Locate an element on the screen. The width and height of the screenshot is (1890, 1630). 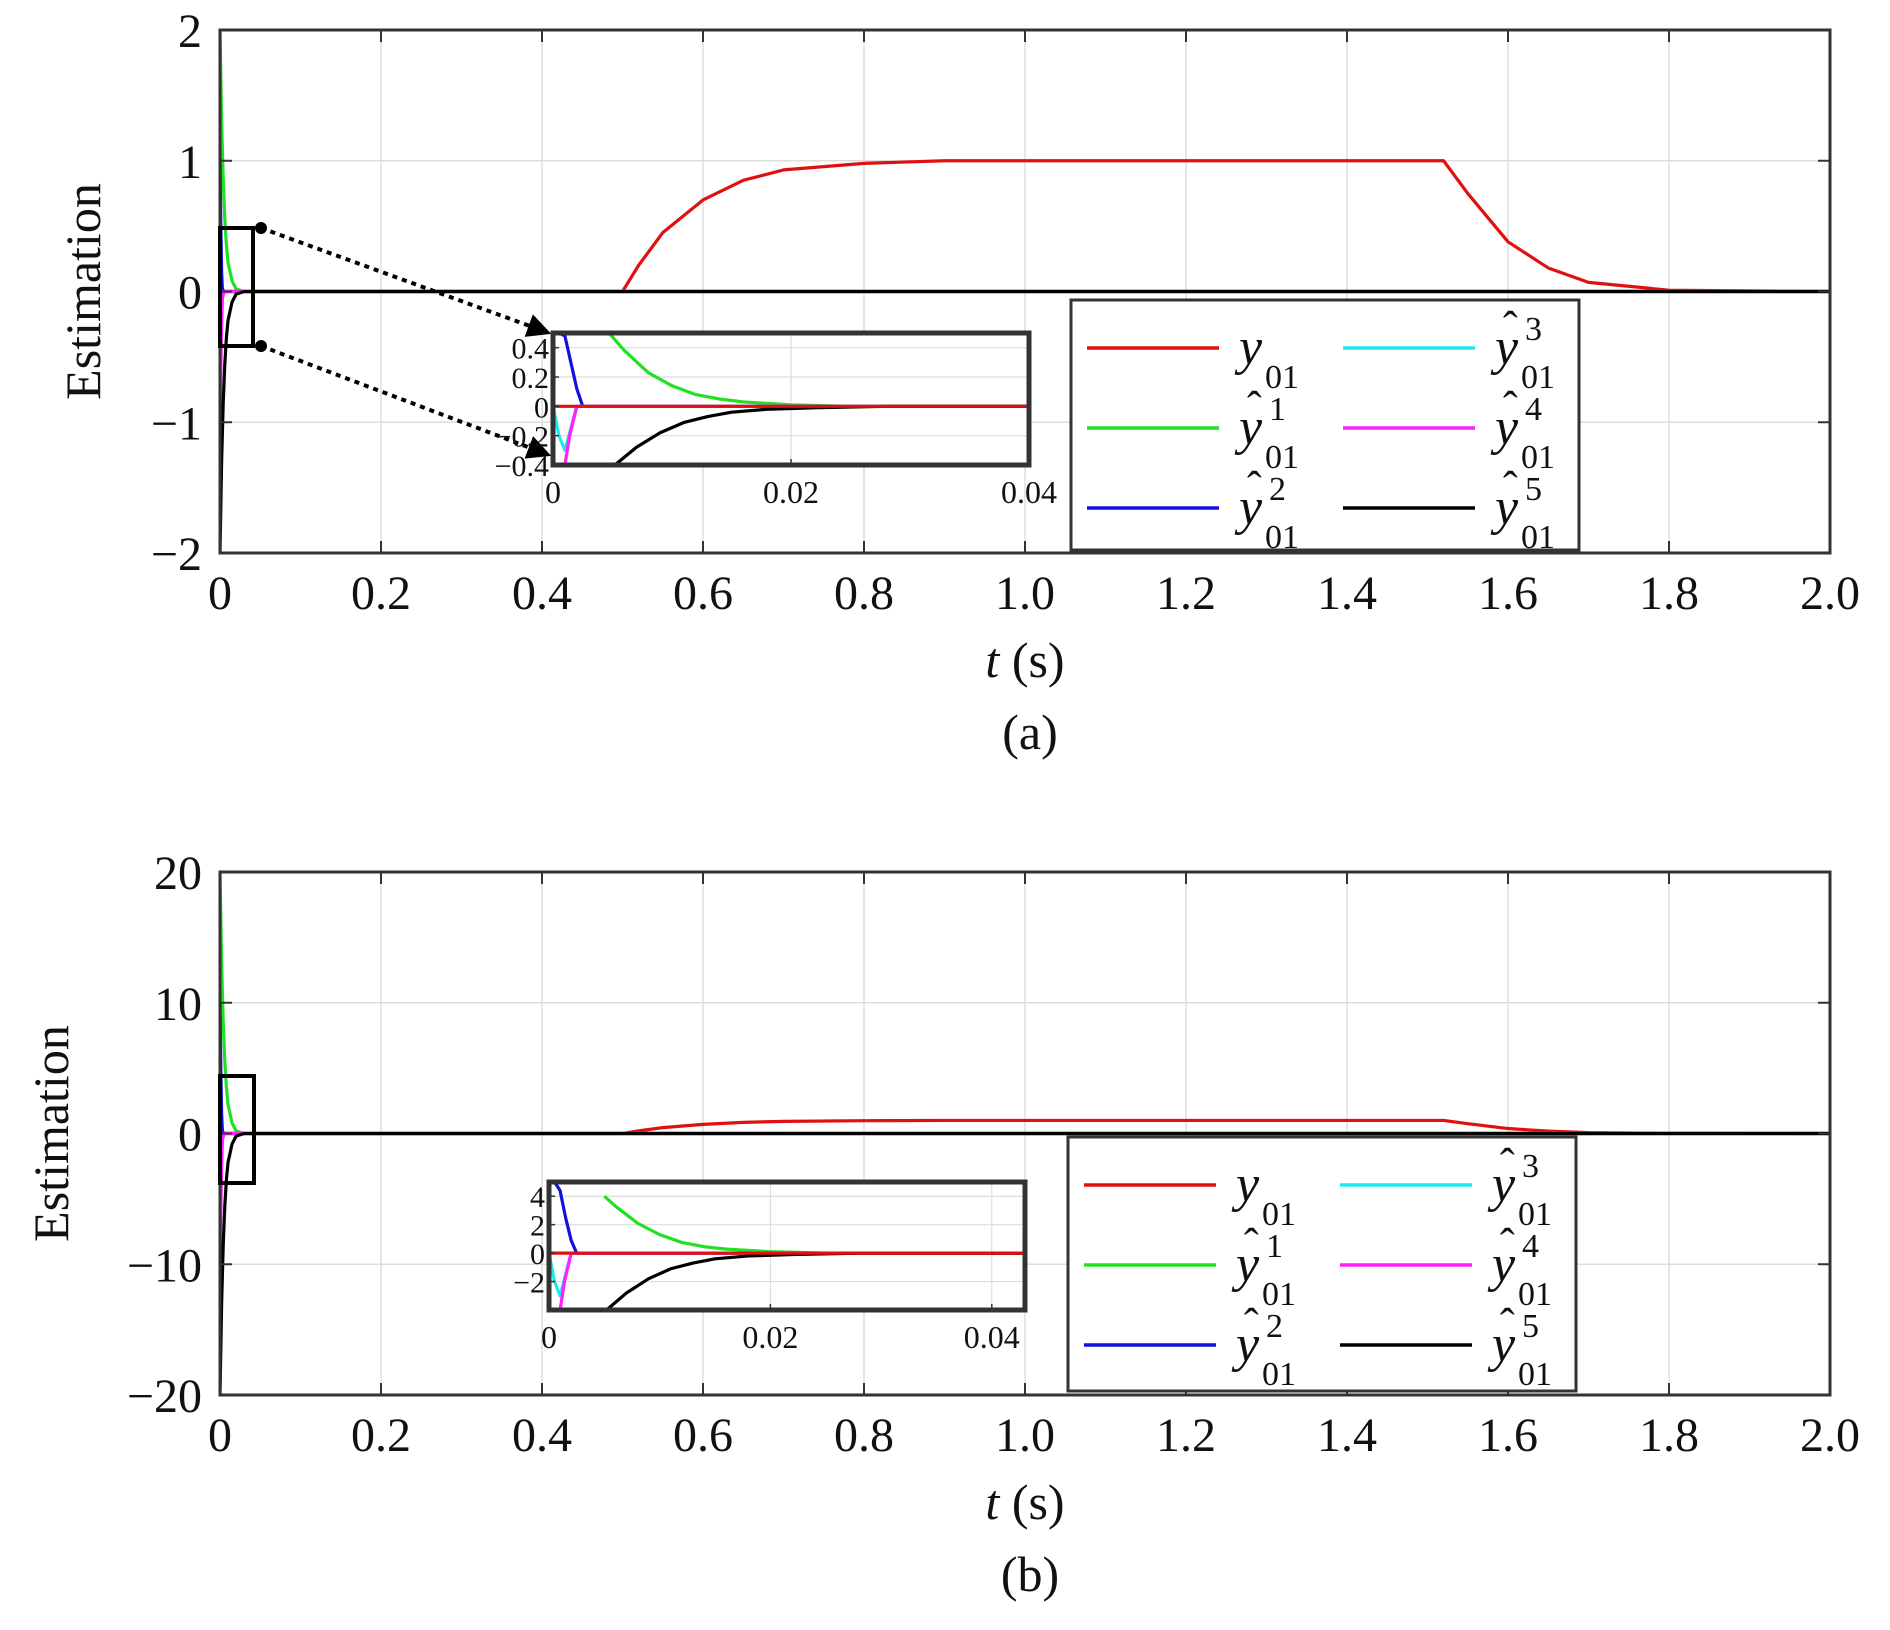
inset-y-tick-label: −0.4 is located at coordinates (522, 466).